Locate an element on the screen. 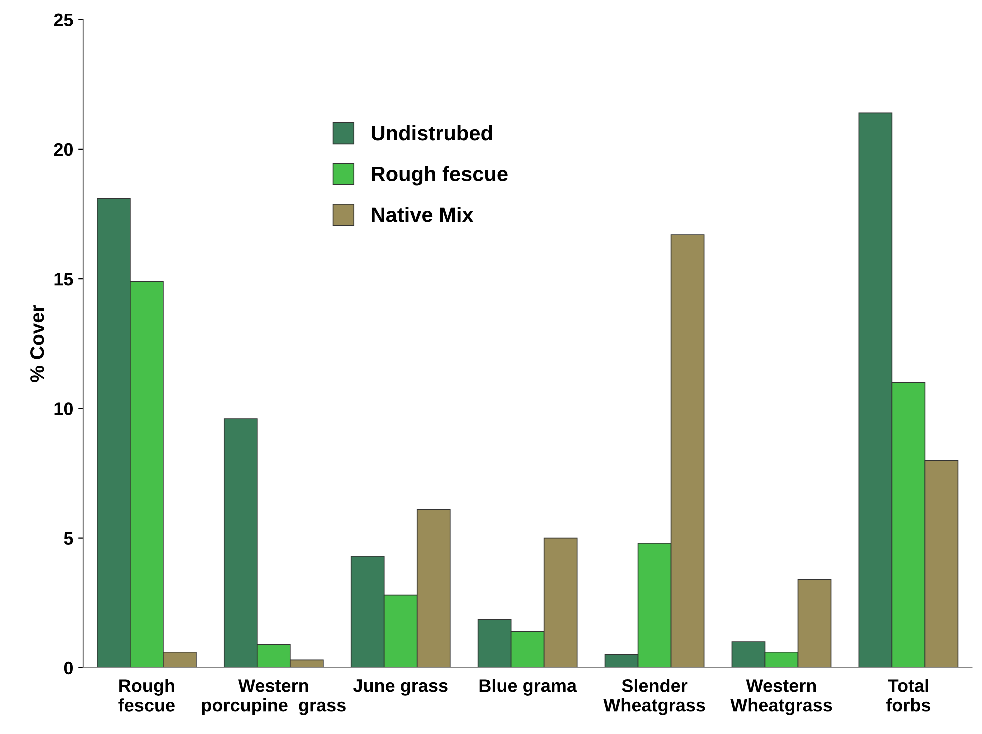  x-tick-label: Western porcupine grass is located at coordinates (274, 698).